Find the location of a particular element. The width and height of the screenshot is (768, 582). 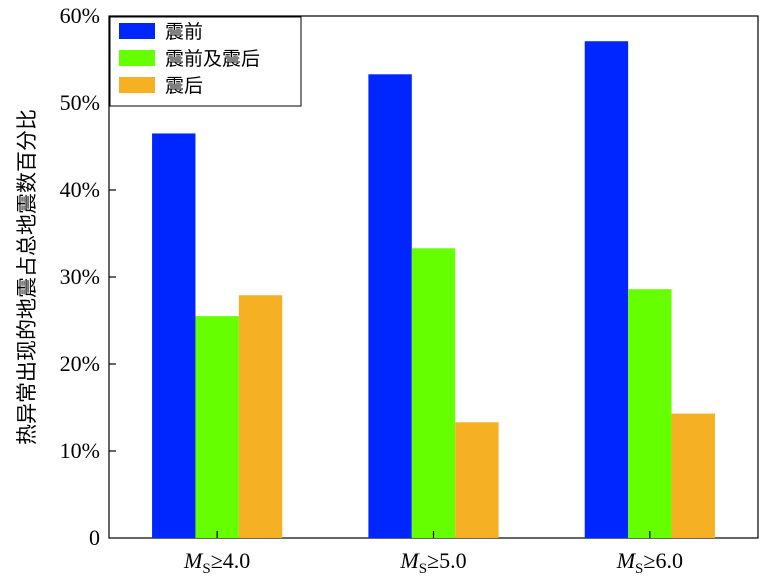

y-tick-label: 30% is located at coordinates (80, 276).